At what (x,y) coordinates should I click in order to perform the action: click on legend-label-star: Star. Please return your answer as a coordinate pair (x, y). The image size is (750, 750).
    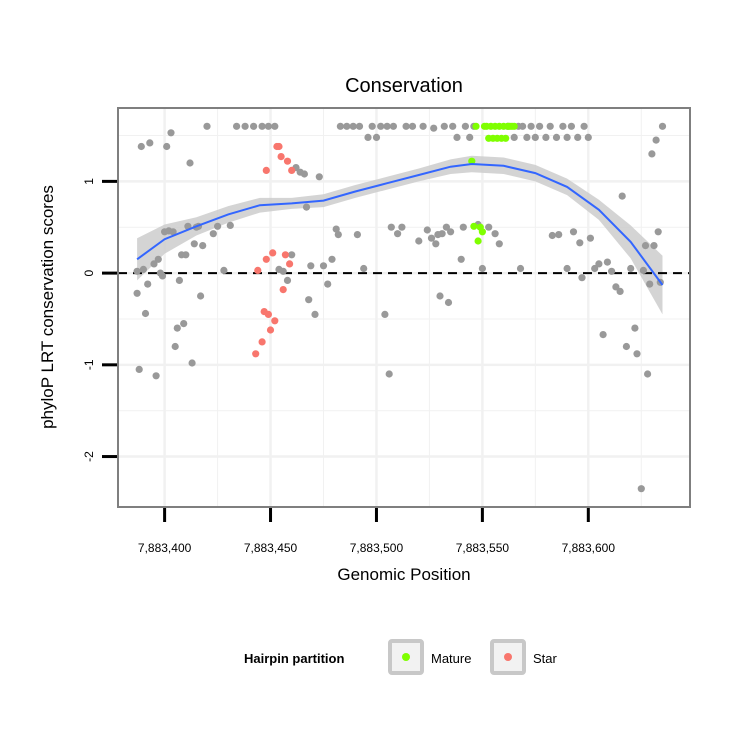
    Looking at the image, I should click on (545, 658).